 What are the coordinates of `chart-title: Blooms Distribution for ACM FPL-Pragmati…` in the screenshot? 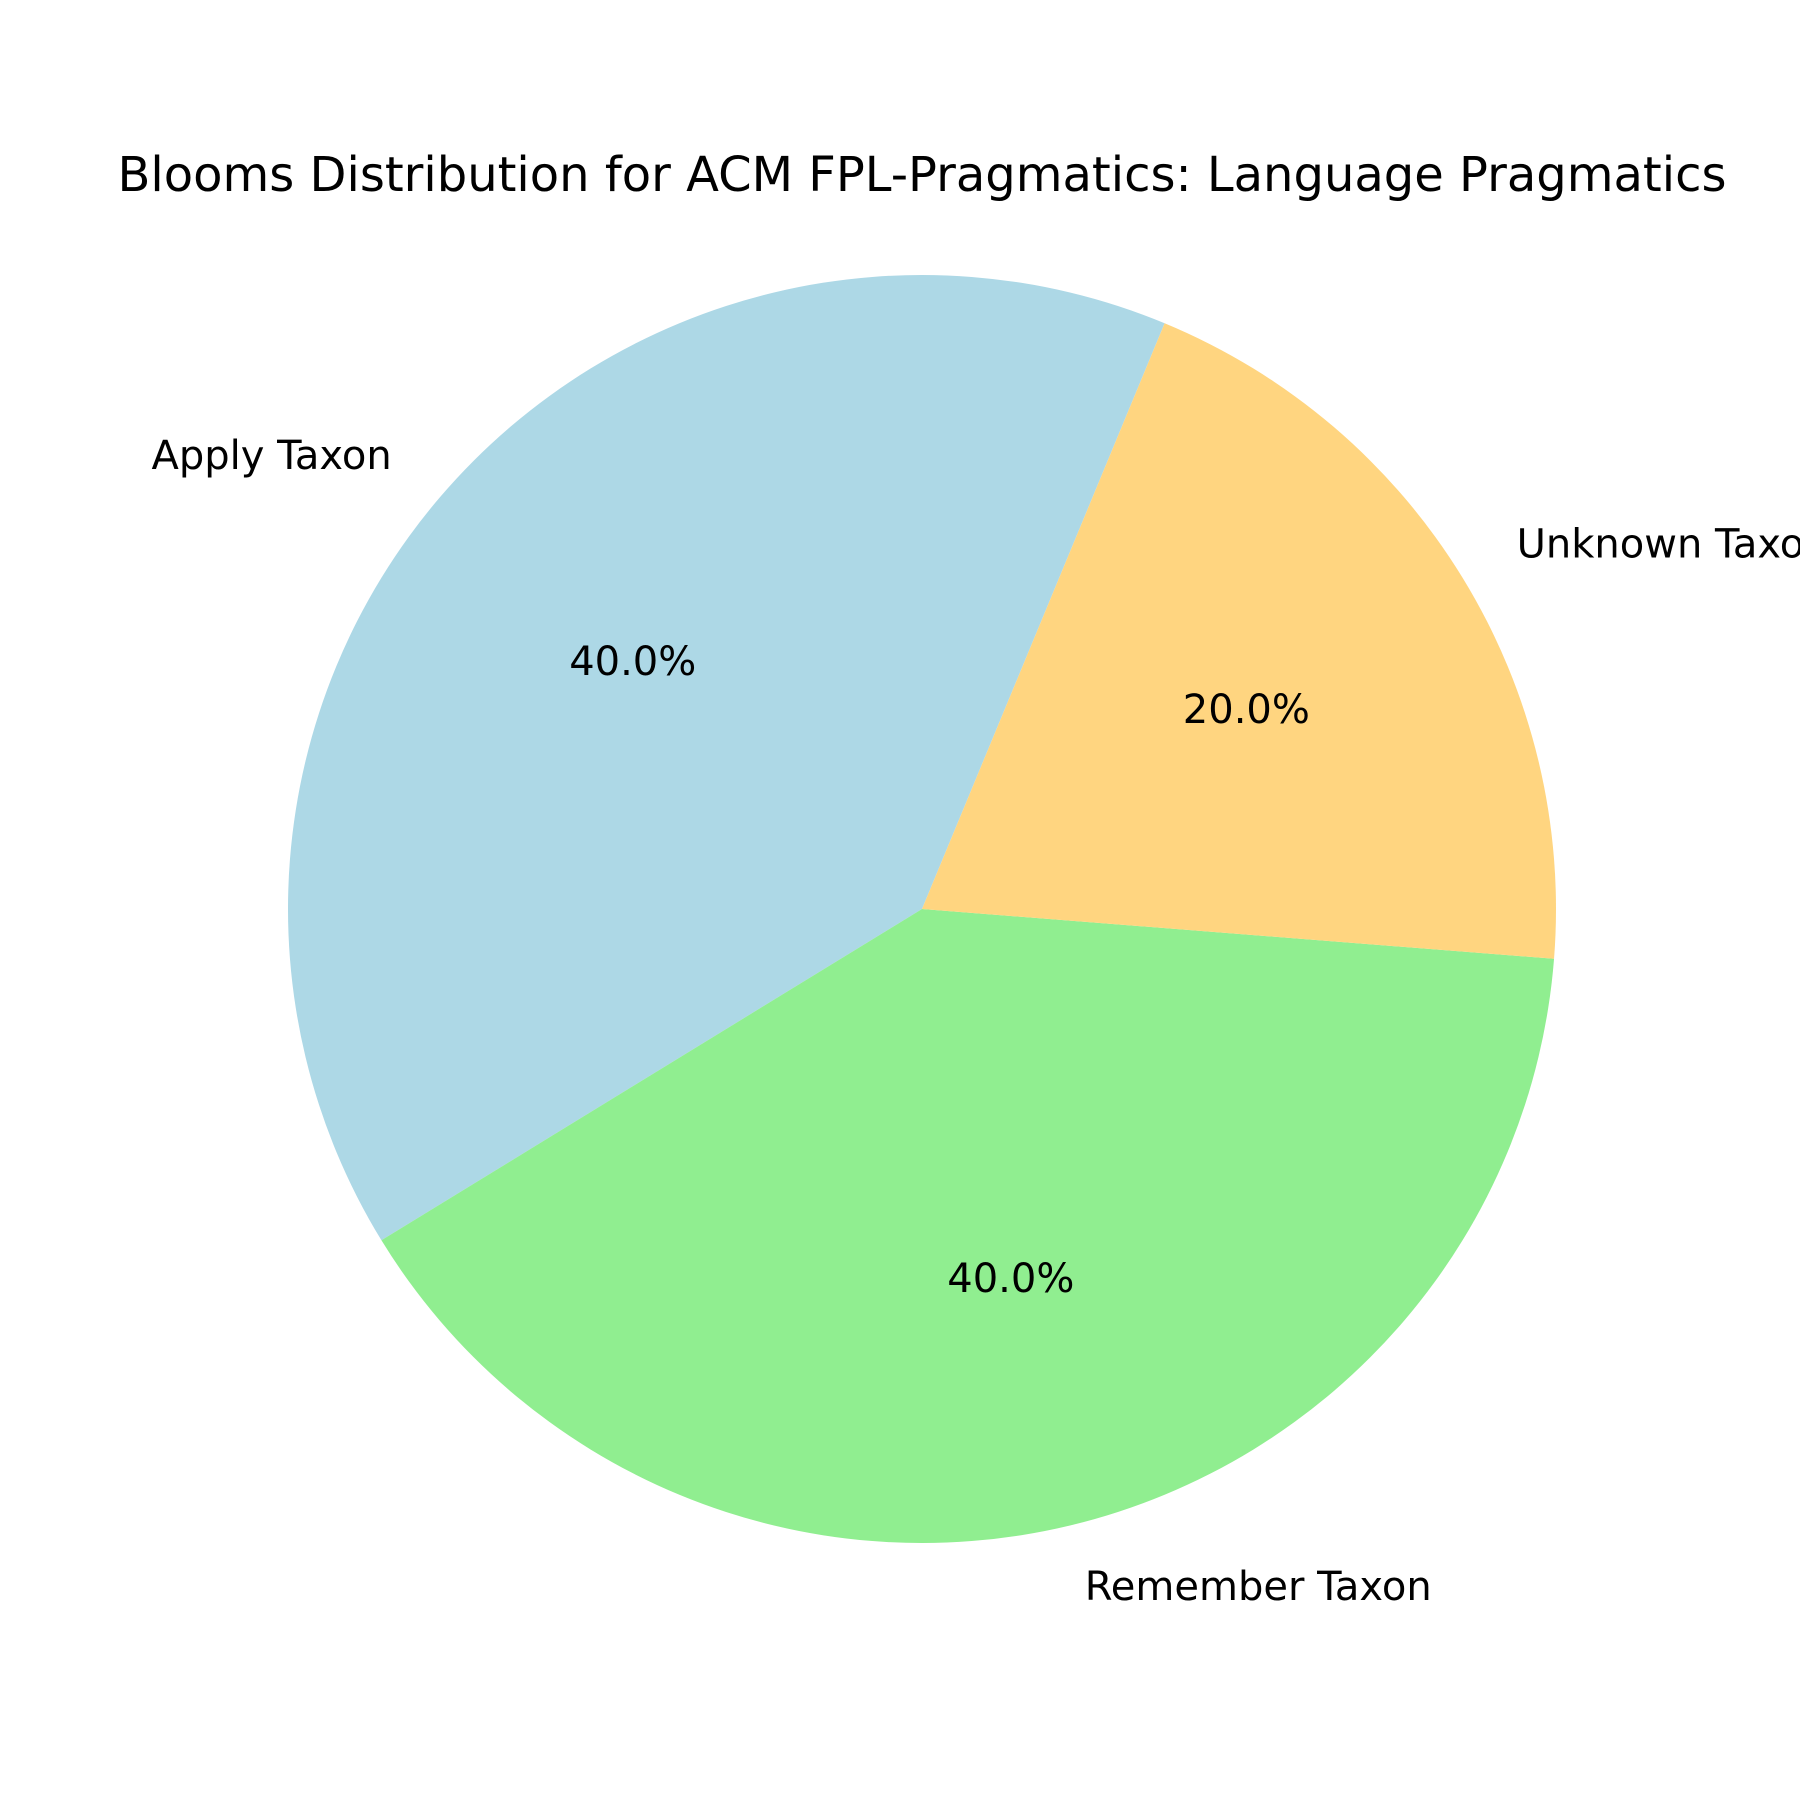 It's located at (922, 175).